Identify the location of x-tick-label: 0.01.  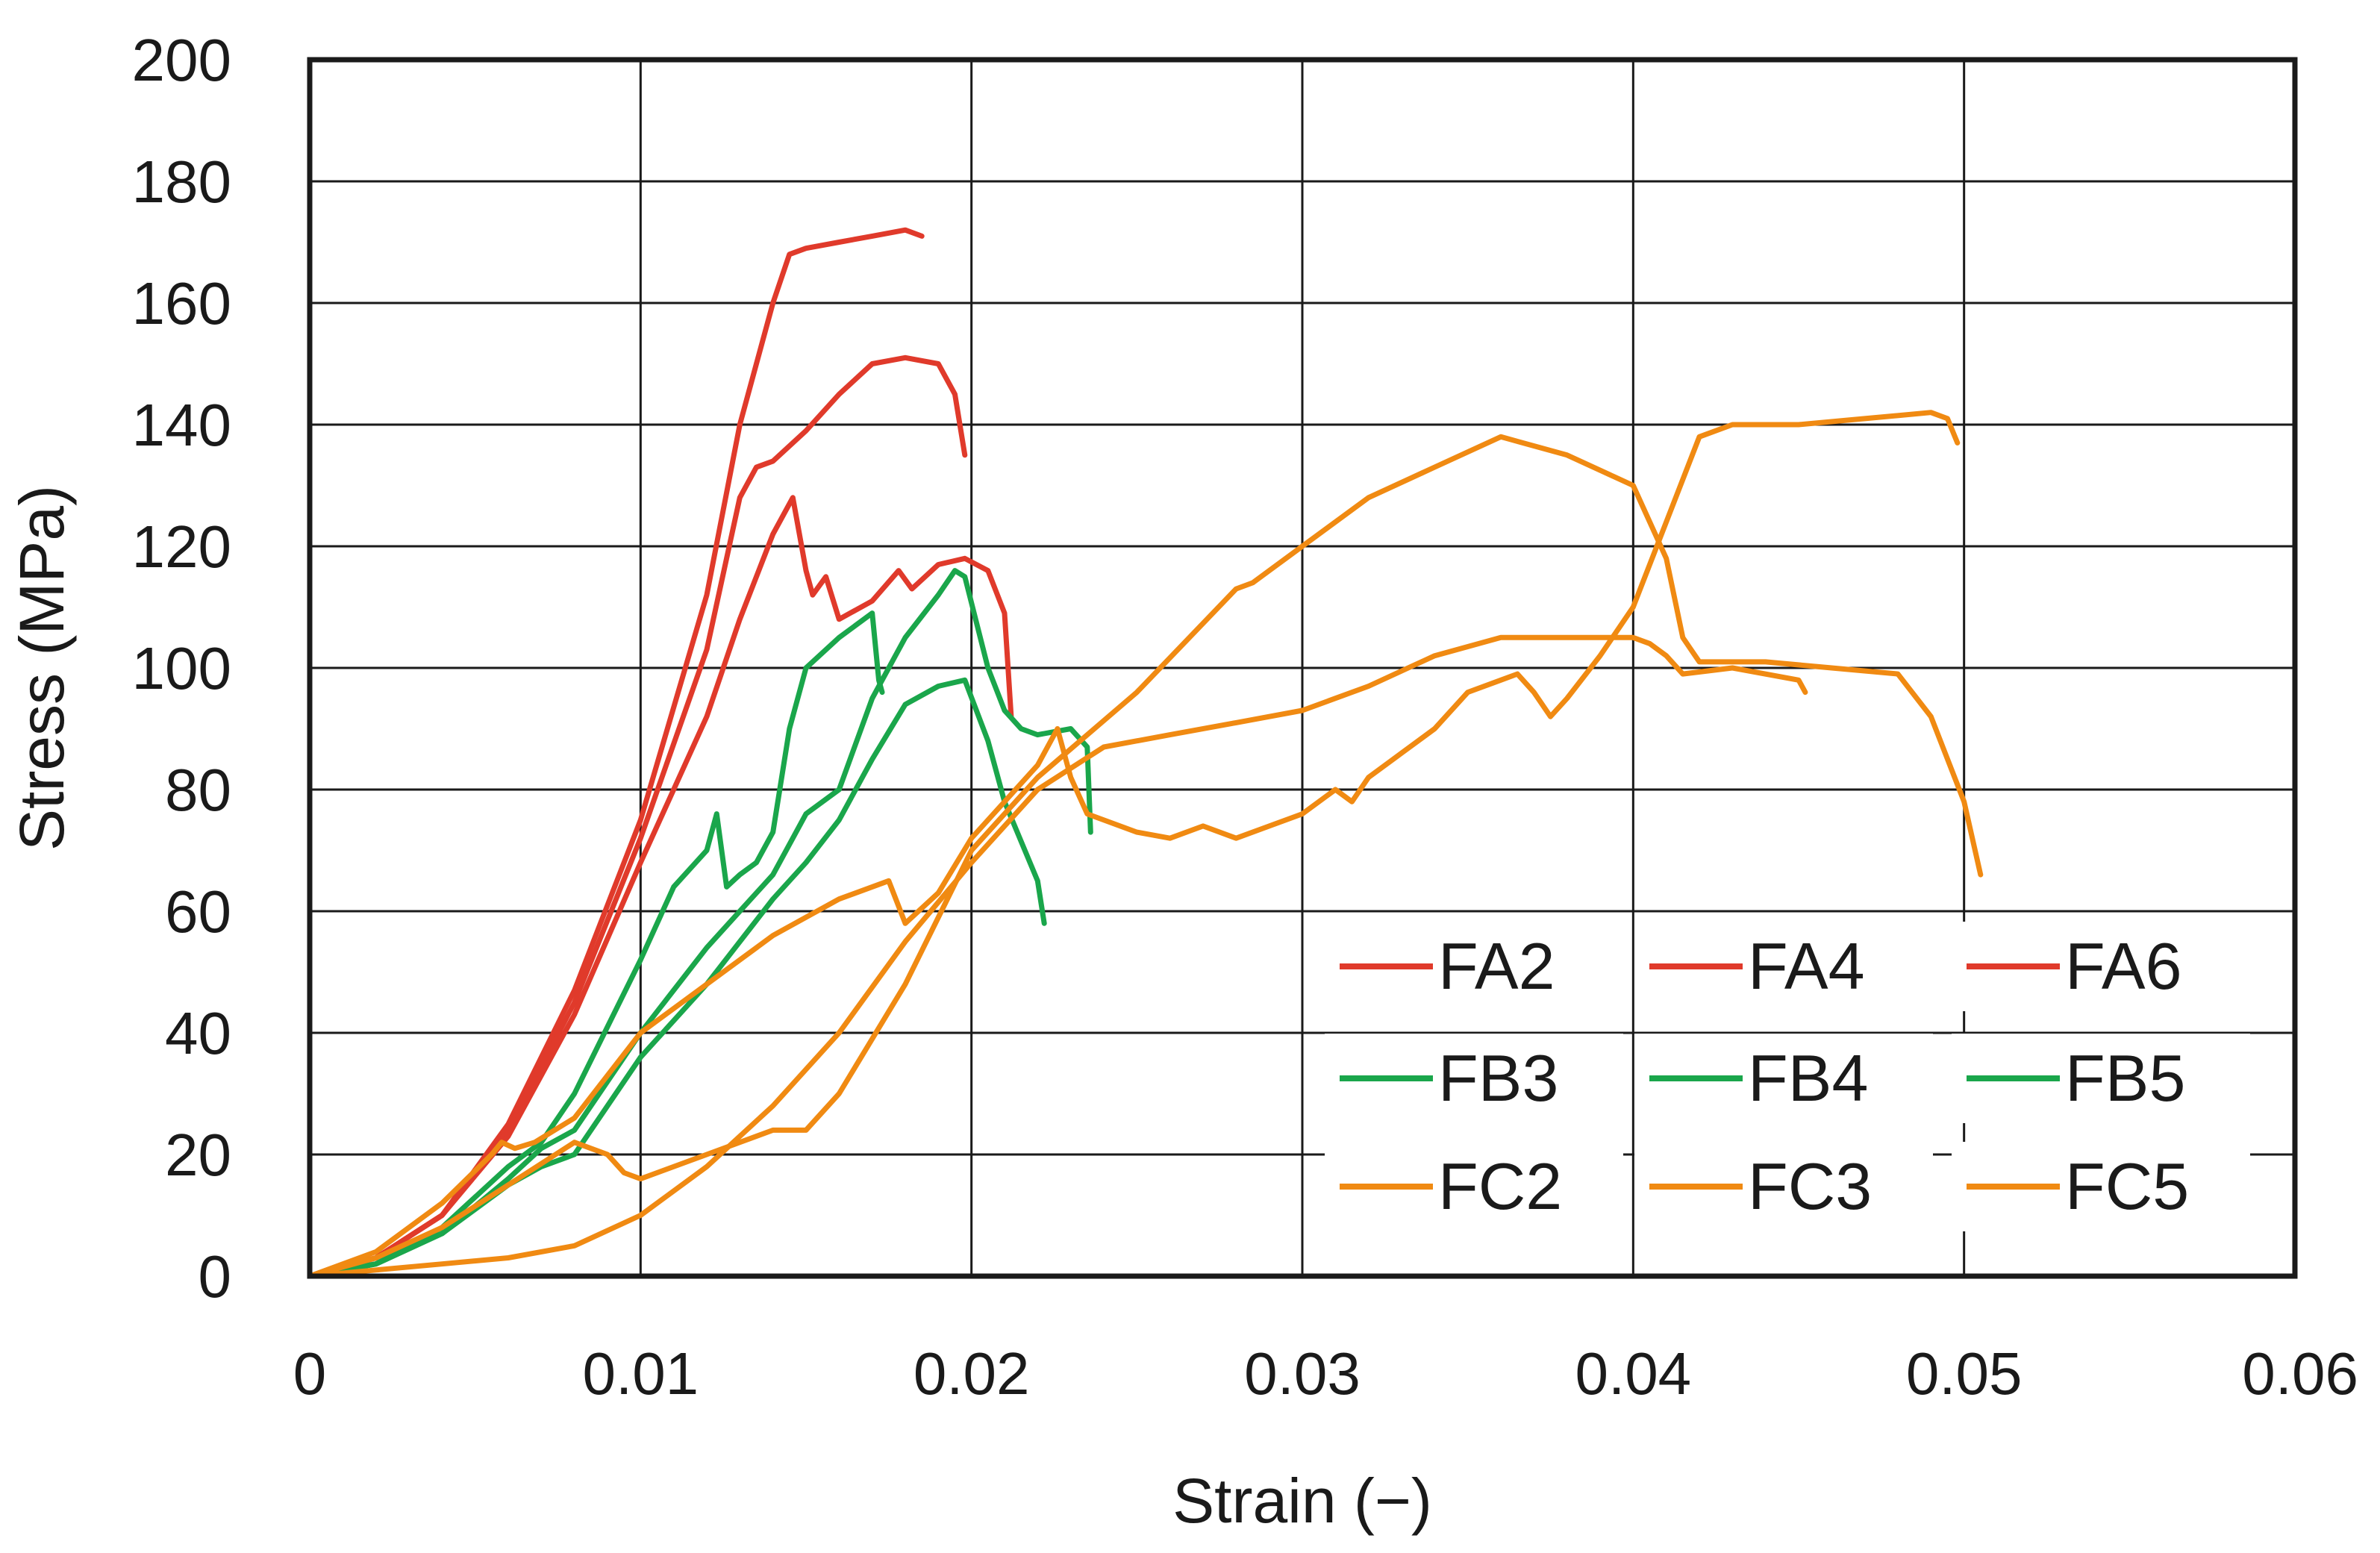
(640, 1373).